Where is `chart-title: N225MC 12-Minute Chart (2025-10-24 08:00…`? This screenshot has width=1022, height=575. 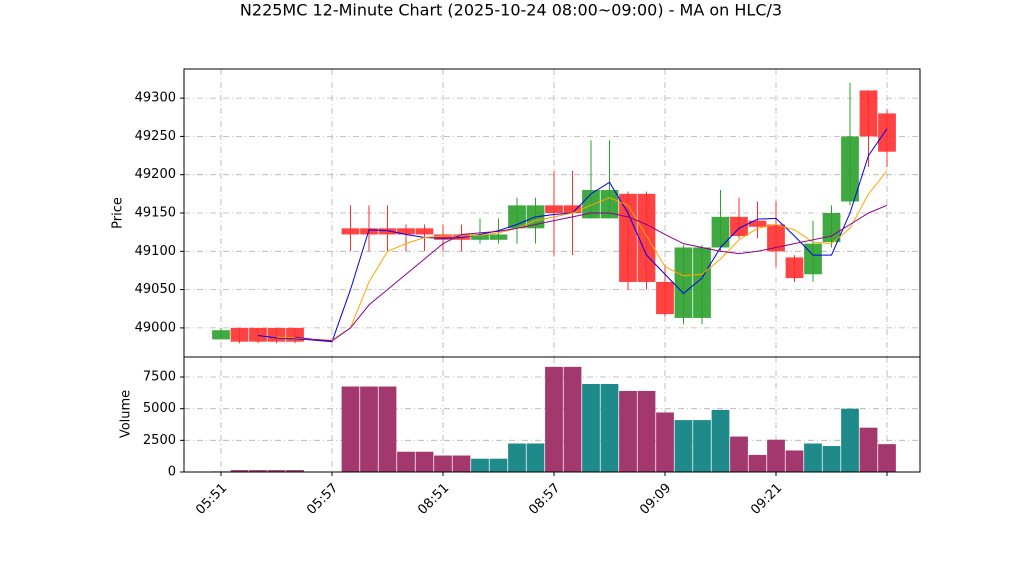 chart-title: N225MC 12-Minute Chart (2025-10-24 08:00… is located at coordinates (511, 10).